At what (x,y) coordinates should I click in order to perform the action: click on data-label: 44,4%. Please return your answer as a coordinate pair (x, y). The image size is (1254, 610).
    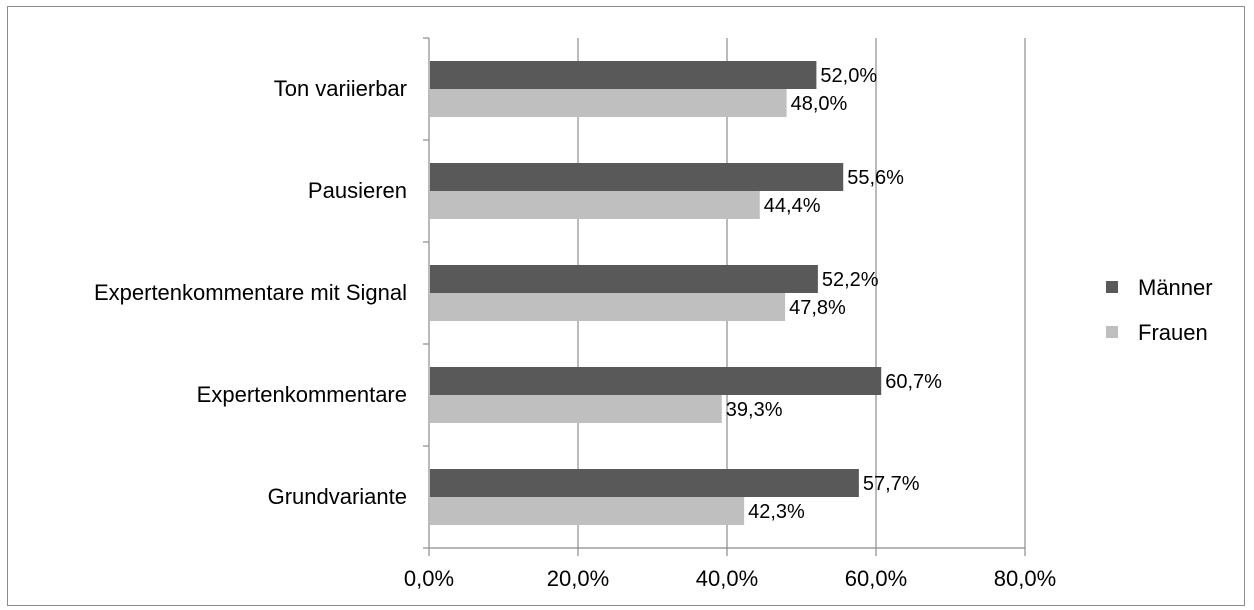
    Looking at the image, I should click on (792, 206).